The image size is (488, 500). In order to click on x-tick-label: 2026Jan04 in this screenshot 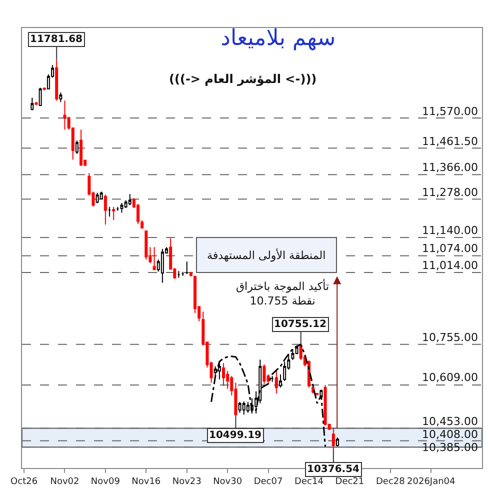, I will do `click(431, 481)`.